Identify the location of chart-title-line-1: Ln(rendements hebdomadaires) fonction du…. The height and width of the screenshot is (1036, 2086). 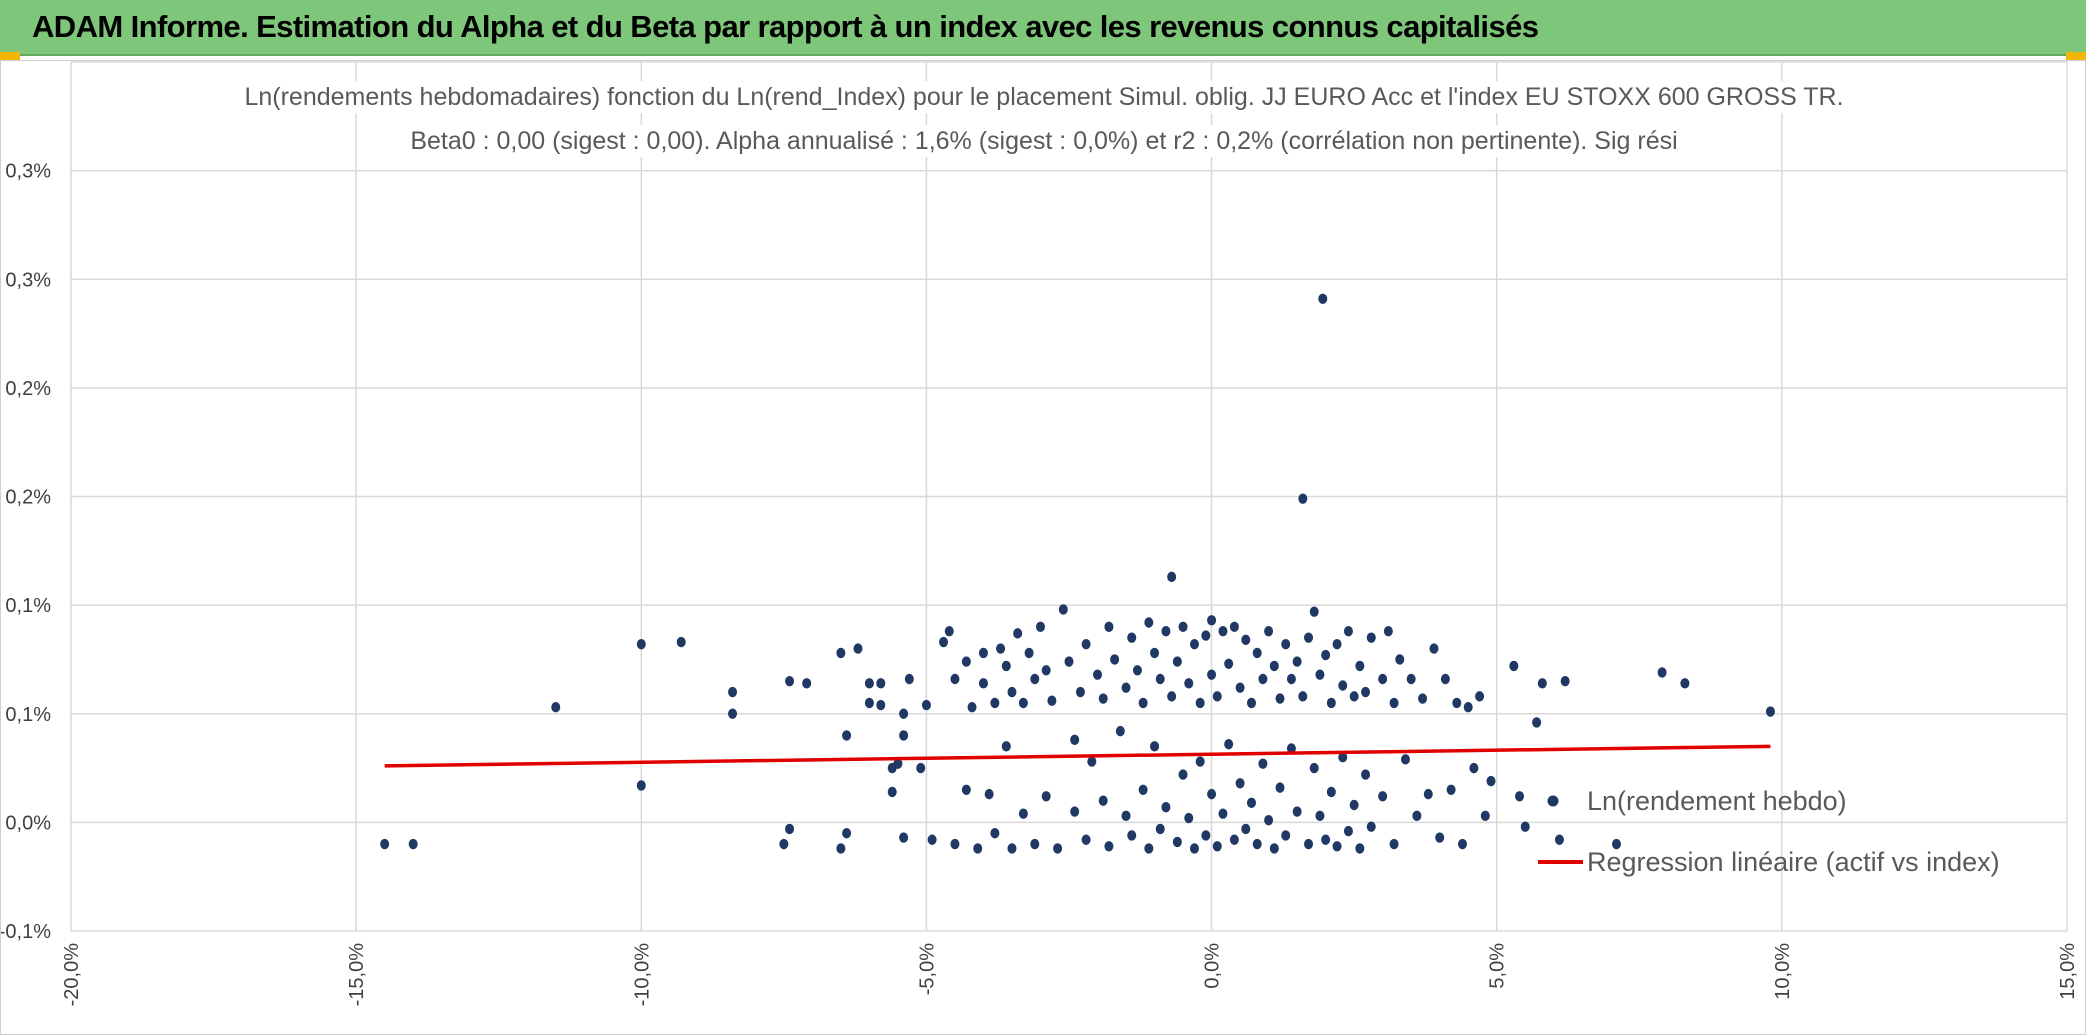
(1043, 97).